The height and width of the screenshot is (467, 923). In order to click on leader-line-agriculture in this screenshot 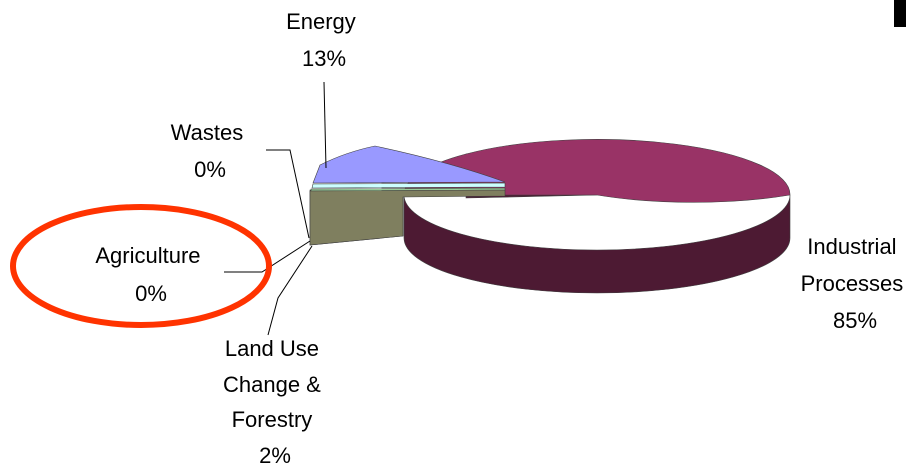, I will do `click(267, 256)`.